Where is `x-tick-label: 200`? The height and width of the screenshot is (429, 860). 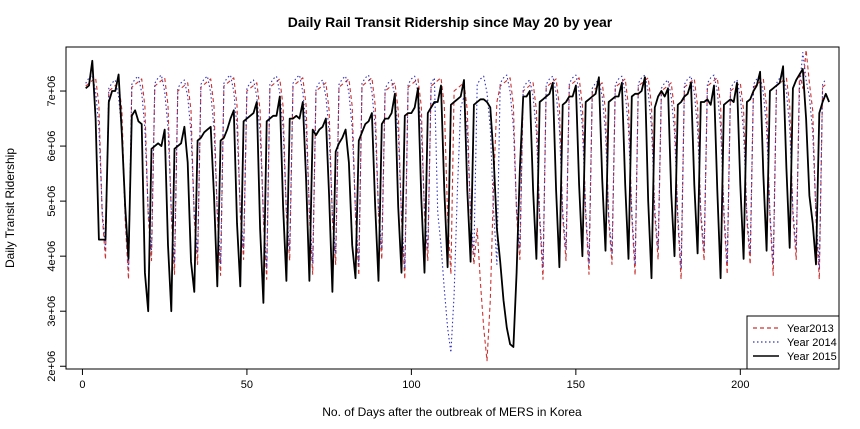 x-tick-label: 200 is located at coordinates (740, 385).